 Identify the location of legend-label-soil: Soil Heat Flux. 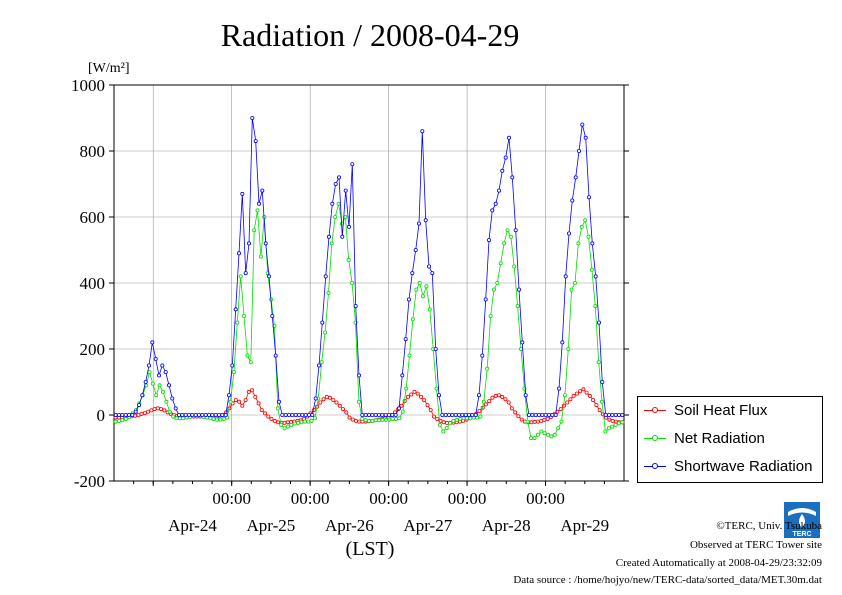
(721, 410).